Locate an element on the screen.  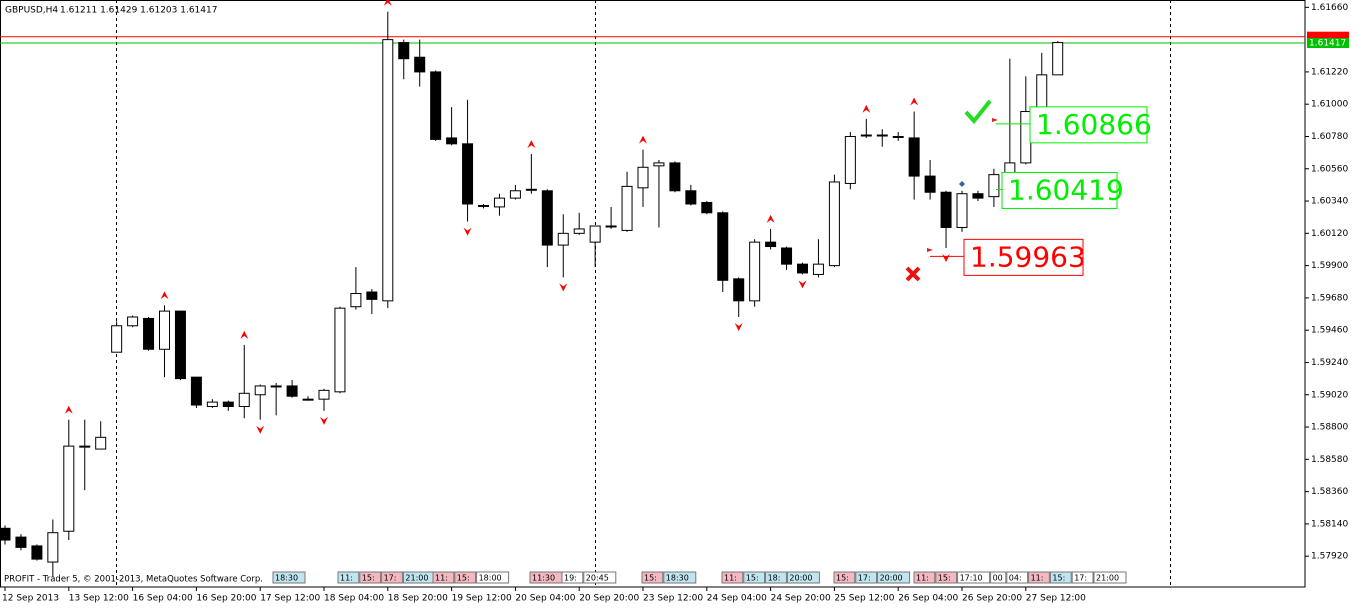
event-chip-label: 00 is located at coordinates (998, 578).